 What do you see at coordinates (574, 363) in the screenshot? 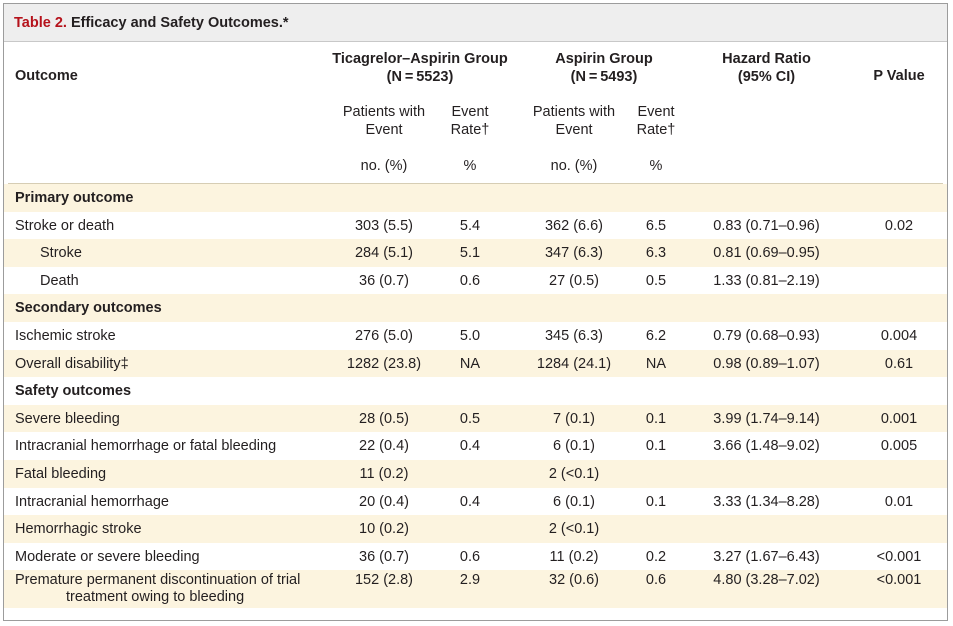
I see `cell-aspirin-n: 1284 (24.1)` at bounding box center [574, 363].